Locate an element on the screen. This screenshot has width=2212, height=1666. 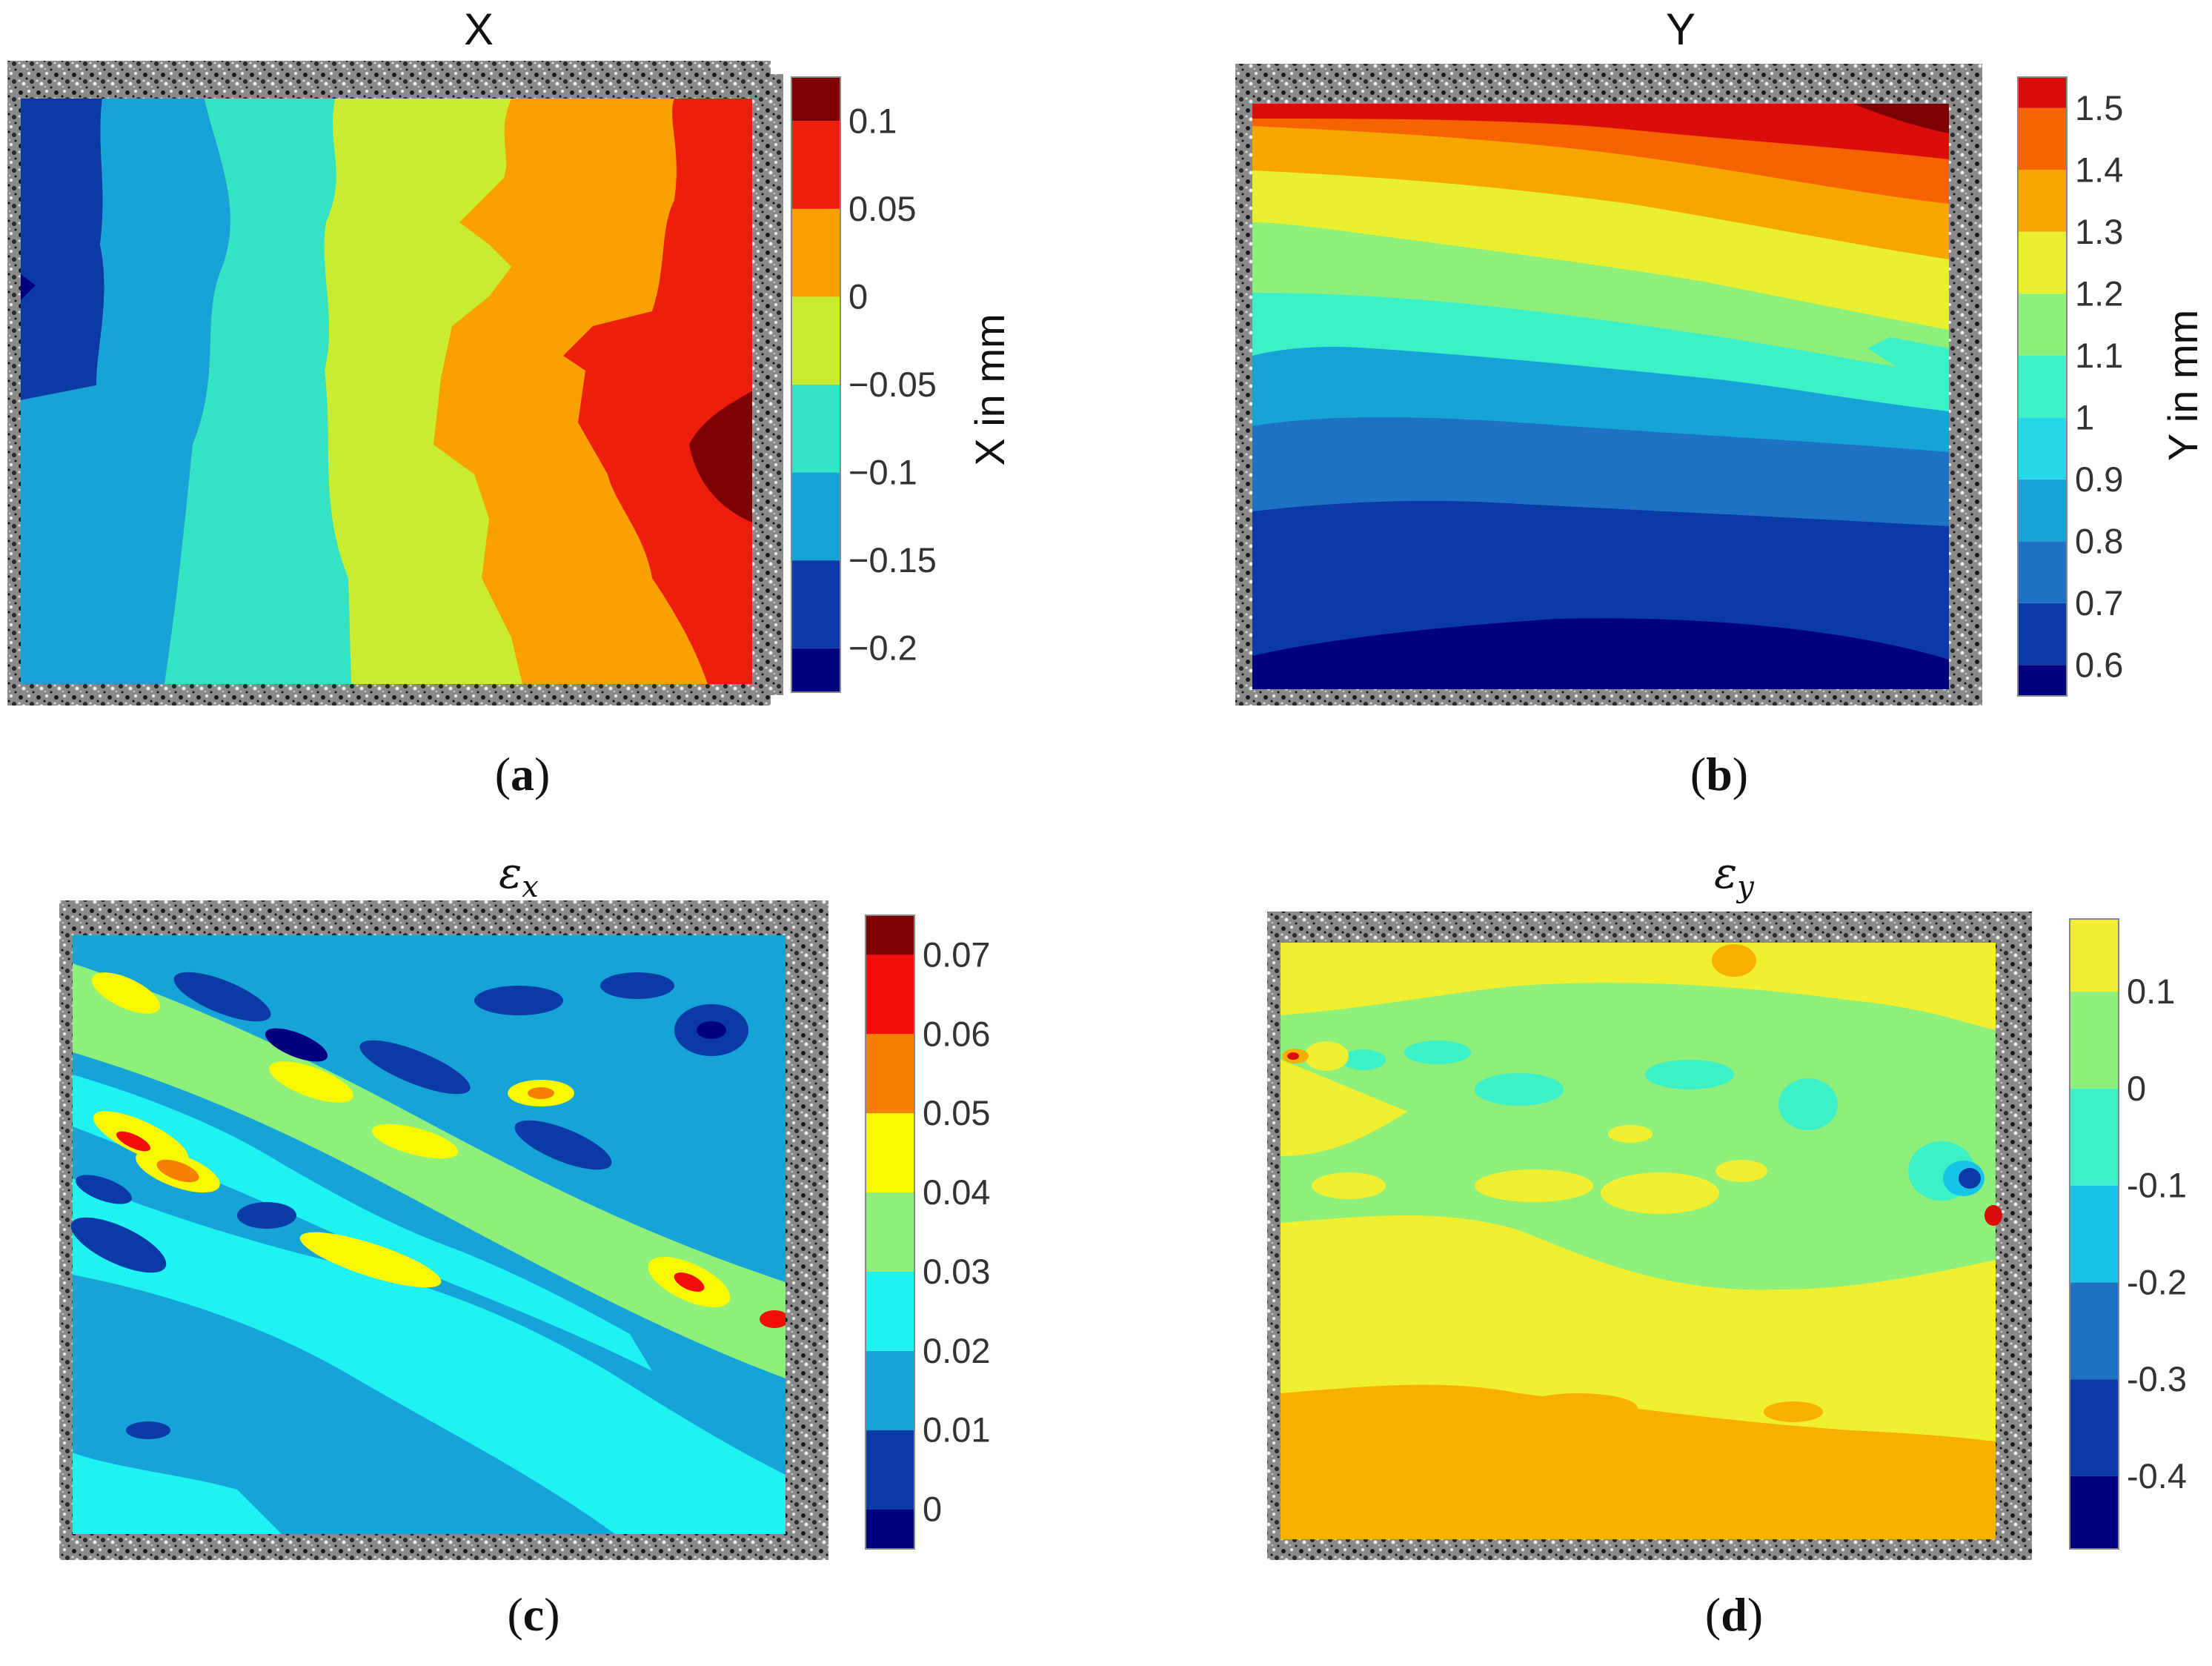
title-c: εx is located at coordinates (519, 876).